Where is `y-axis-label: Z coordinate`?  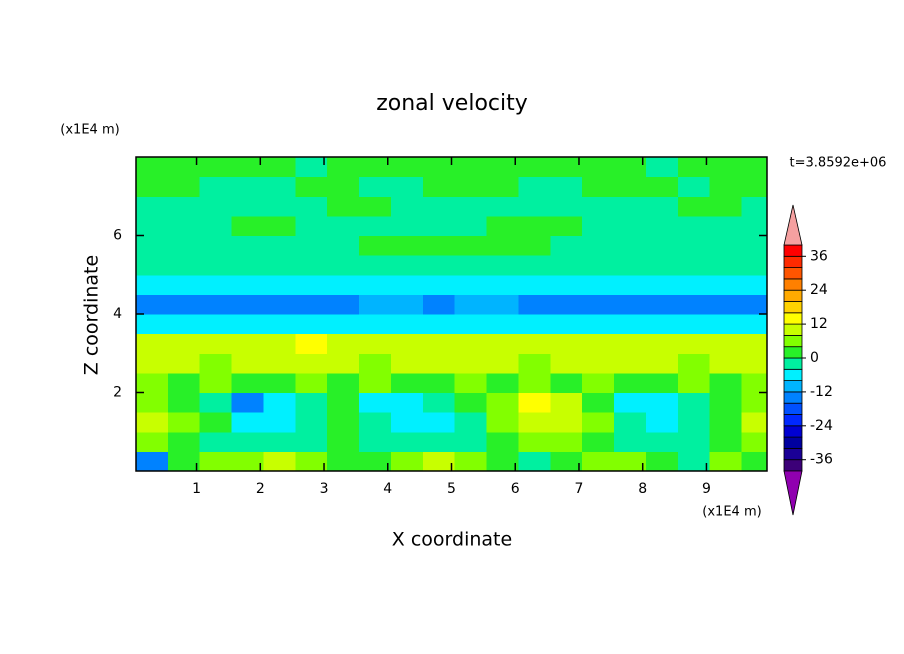 y-axis-label: Z coordinate is located at coordinates (92, 315).